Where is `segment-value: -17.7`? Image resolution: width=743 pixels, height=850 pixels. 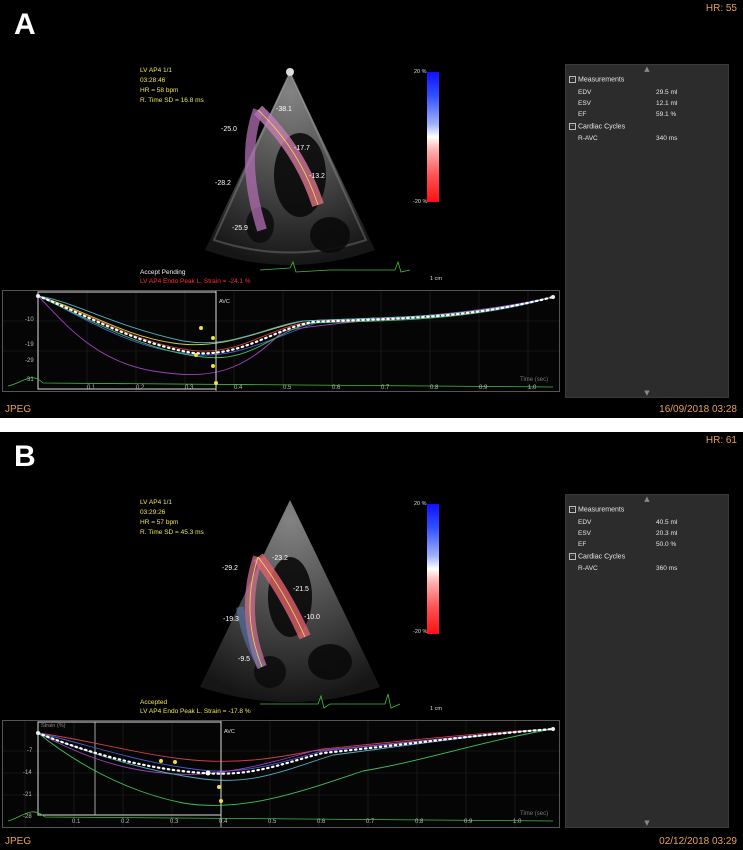 segment-value: -17.7 is located at coordinates (302, 148).